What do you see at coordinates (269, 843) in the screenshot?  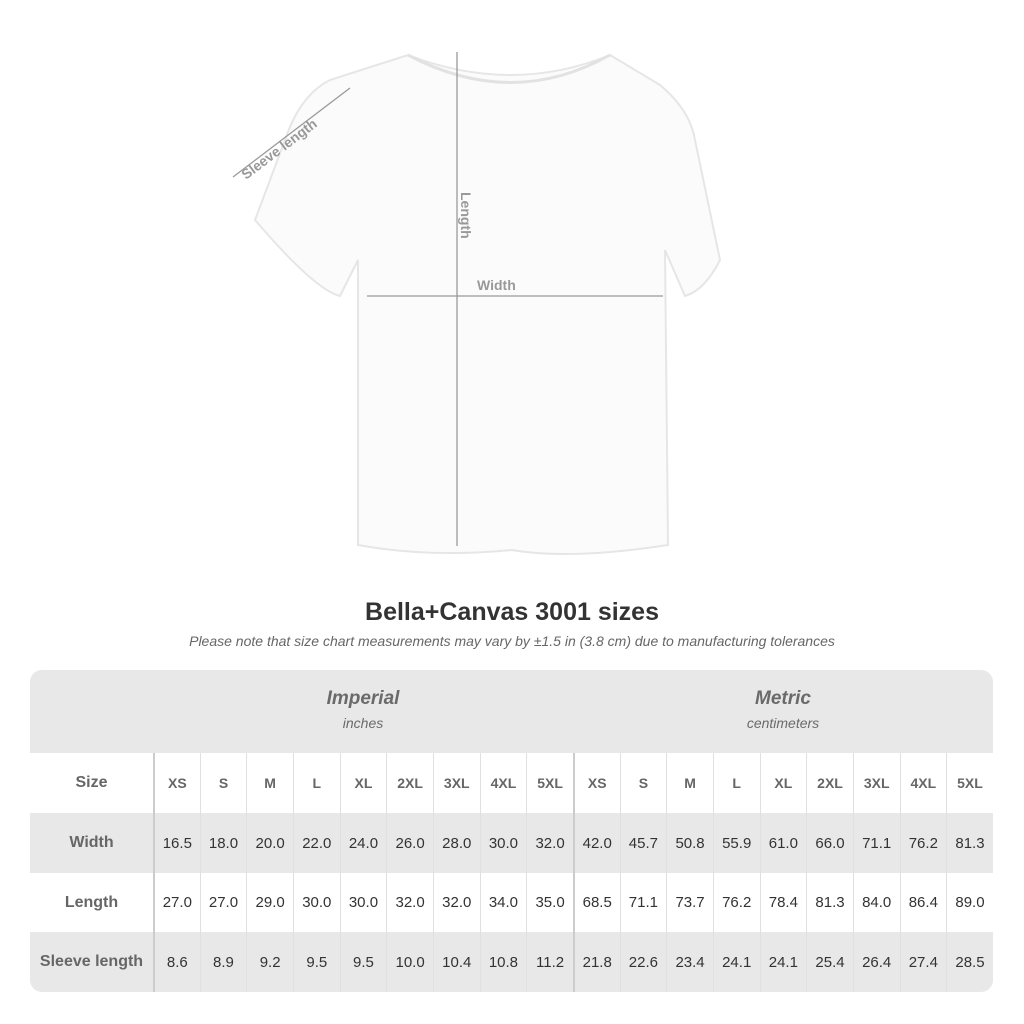 I see `table-cell: 20.0` at bounding box center [269, 843].